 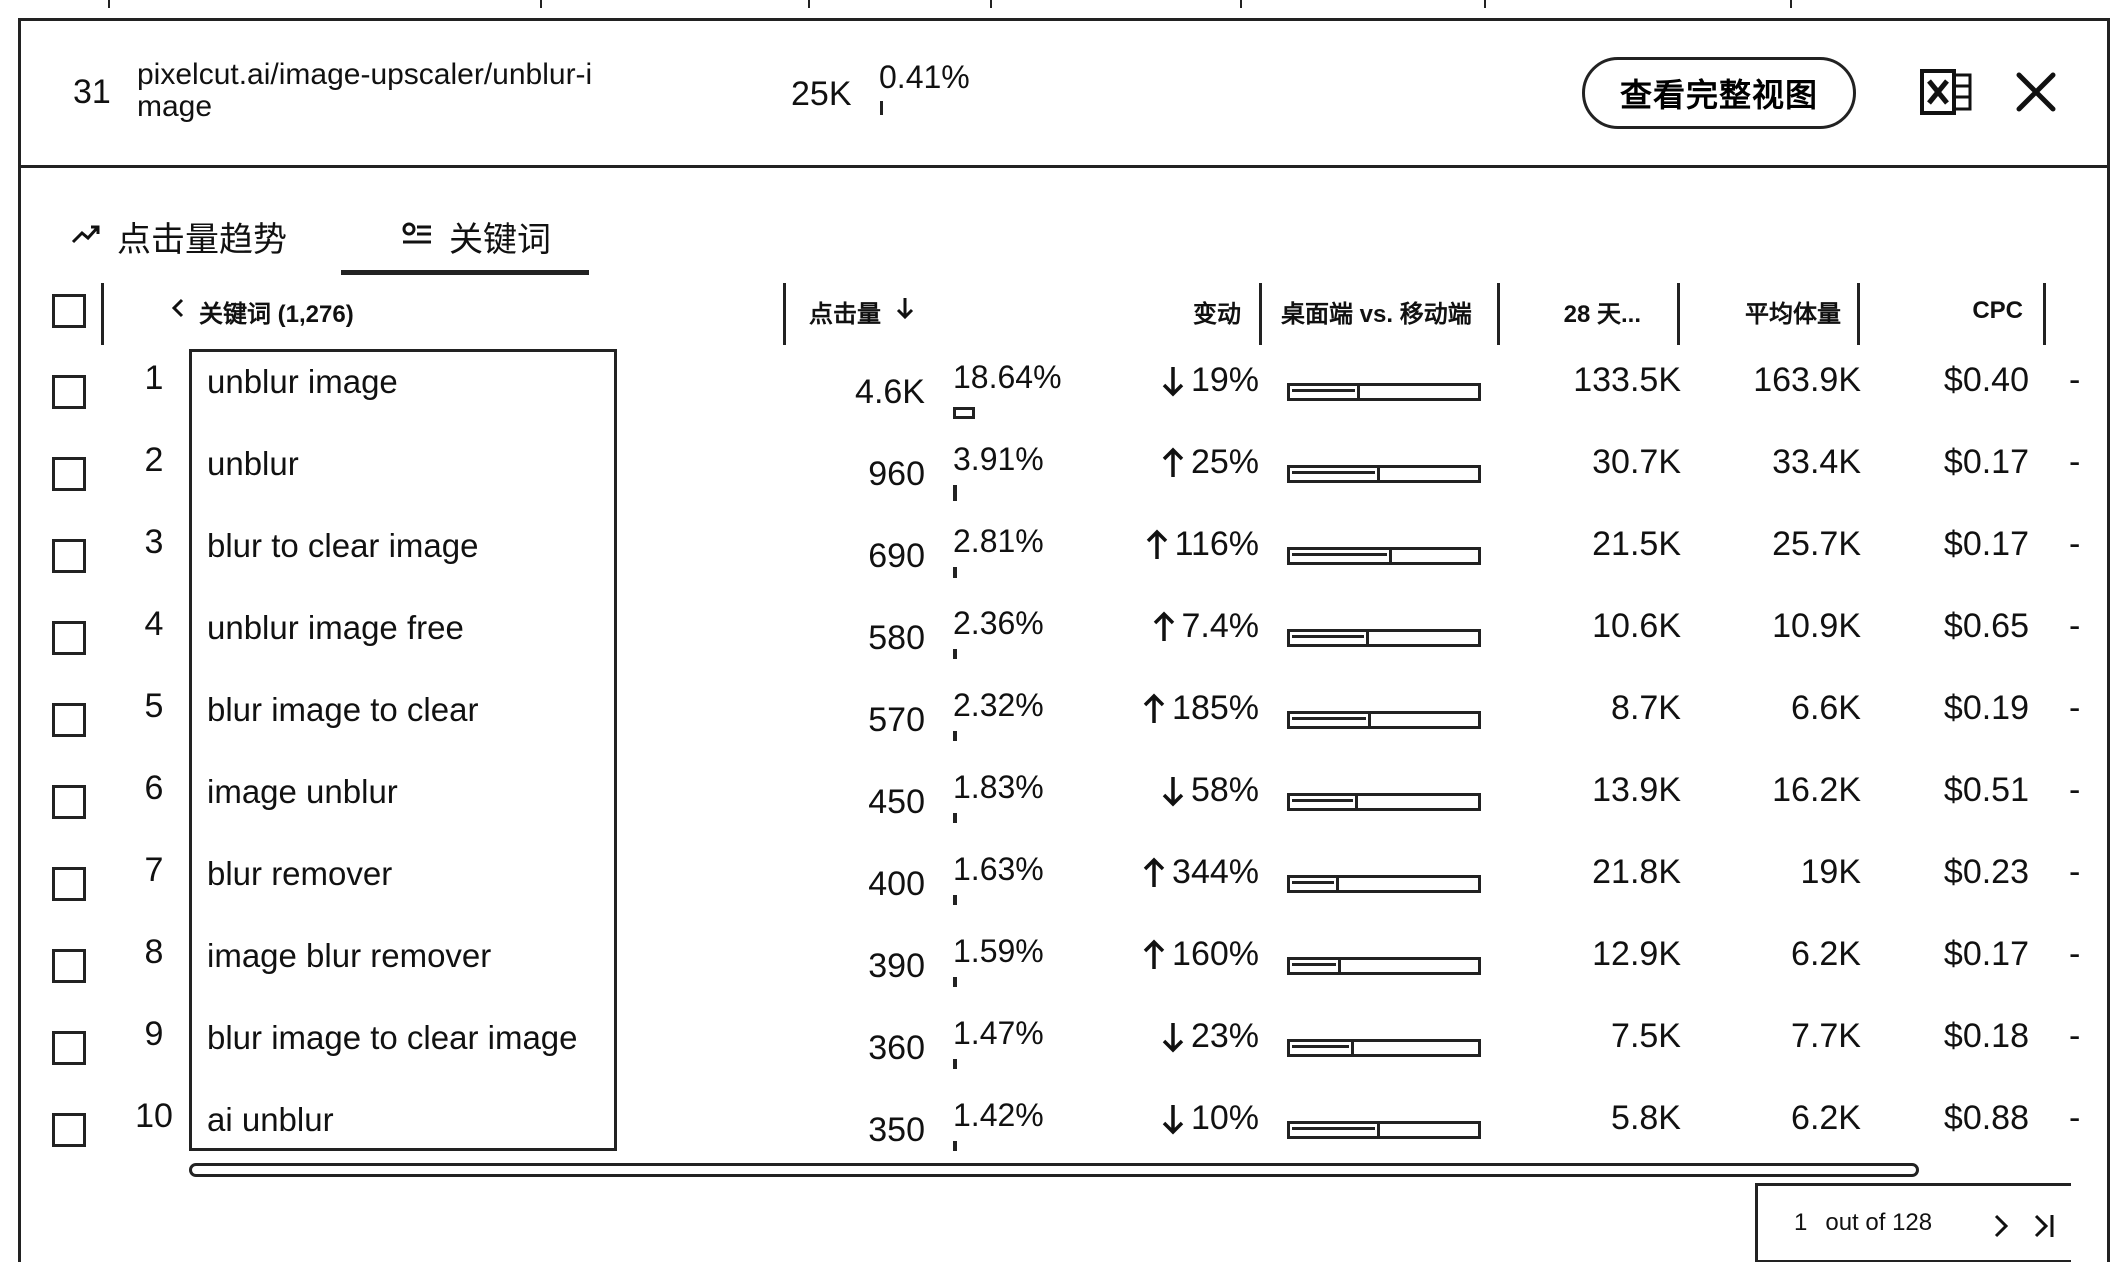 What do you see at coordinates (1826, 708) in the screenshot?
I see `row-avg-volume: 6.6K` at bounding box center [1826, 708].